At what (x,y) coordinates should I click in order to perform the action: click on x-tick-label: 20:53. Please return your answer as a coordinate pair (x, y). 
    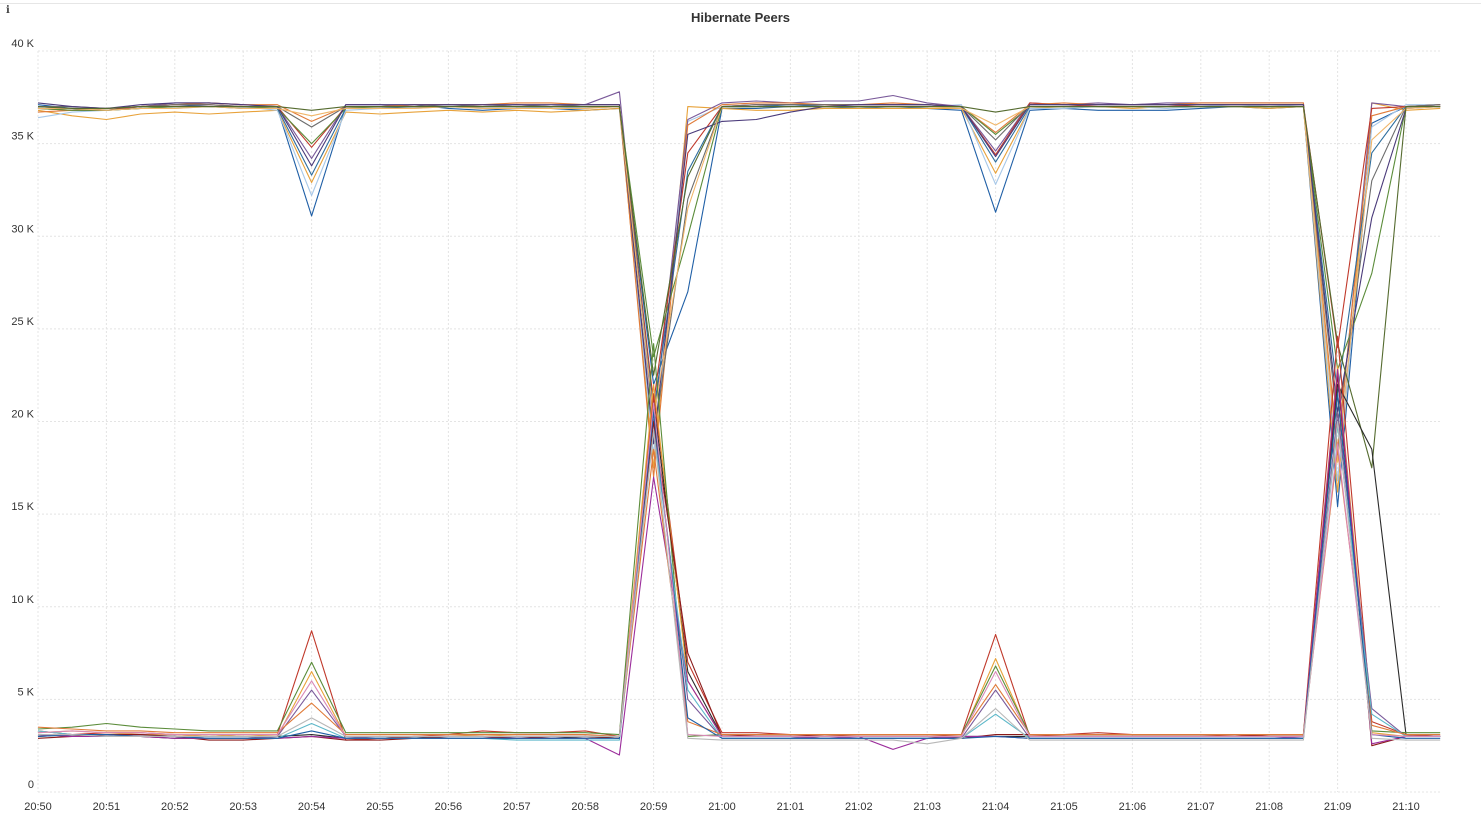
    Looking at the image, I should click on (243, 807).